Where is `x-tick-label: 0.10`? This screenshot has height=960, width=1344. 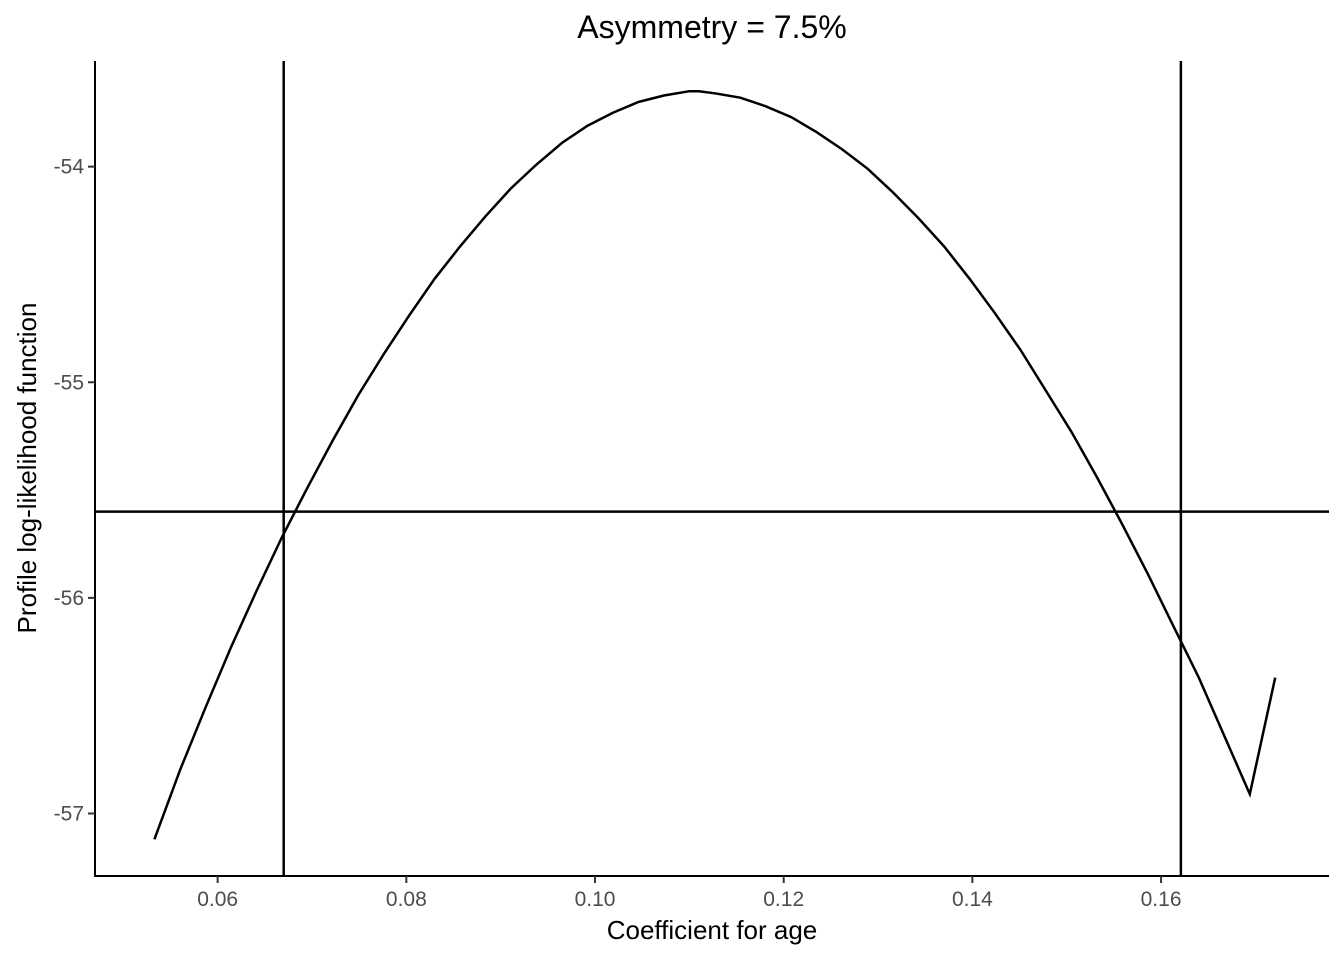 x-tick-label: 0.10 is located at coordinates (595, 899).